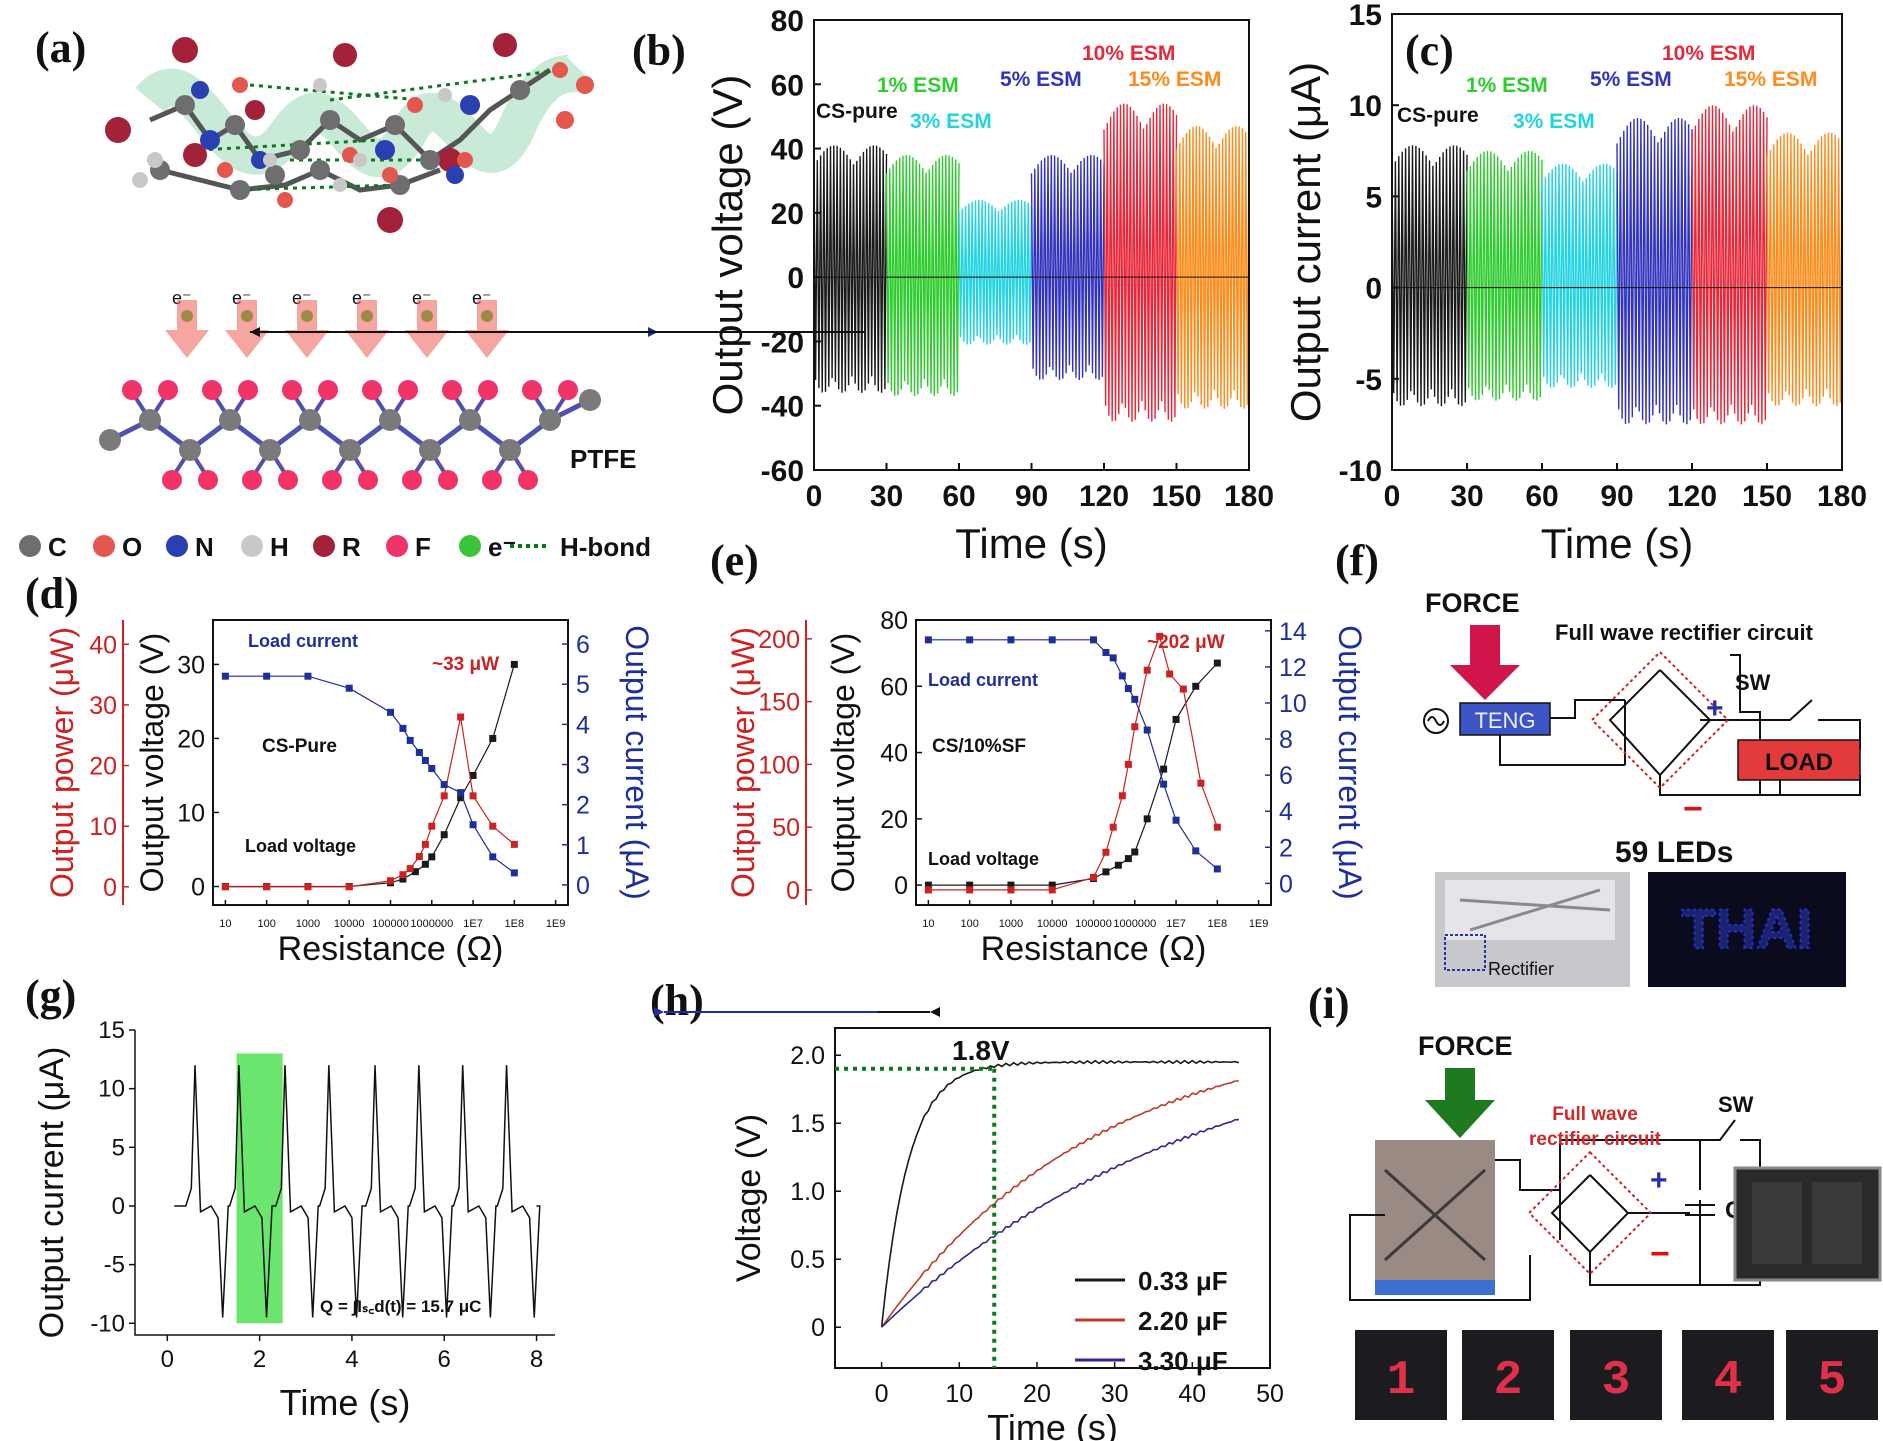  I want to click on digit-photo, so click(1728, 1375).